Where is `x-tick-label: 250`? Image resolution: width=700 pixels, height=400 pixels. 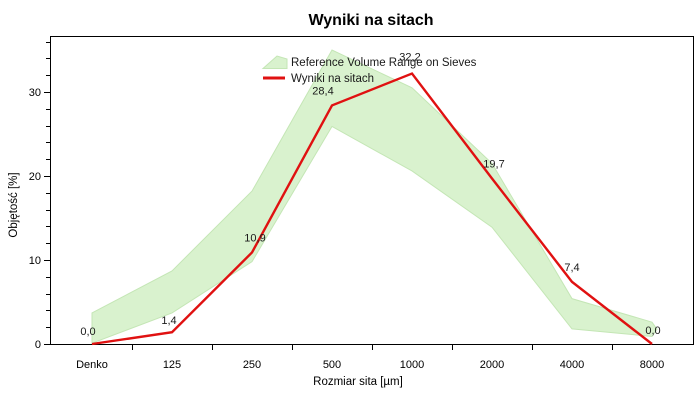
x-tick-label: 250 is located at coordinates (252, 365).